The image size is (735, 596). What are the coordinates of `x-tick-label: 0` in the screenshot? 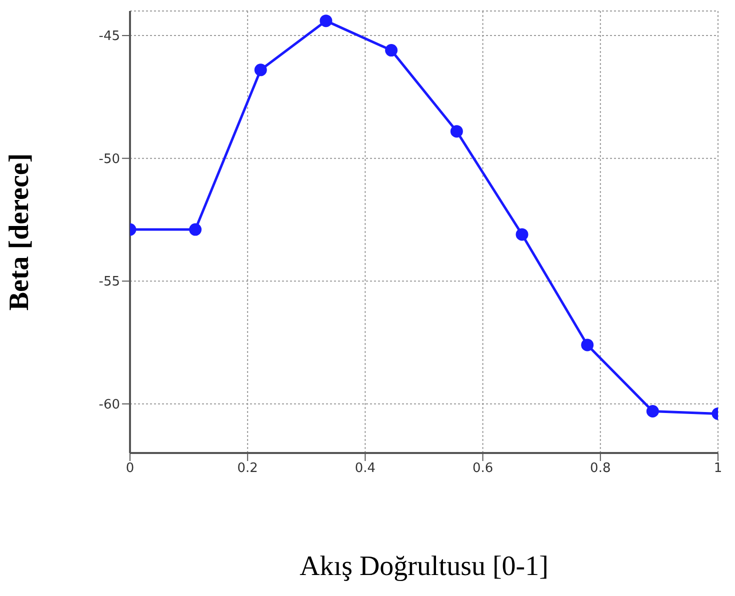 It's located at (130, 468).